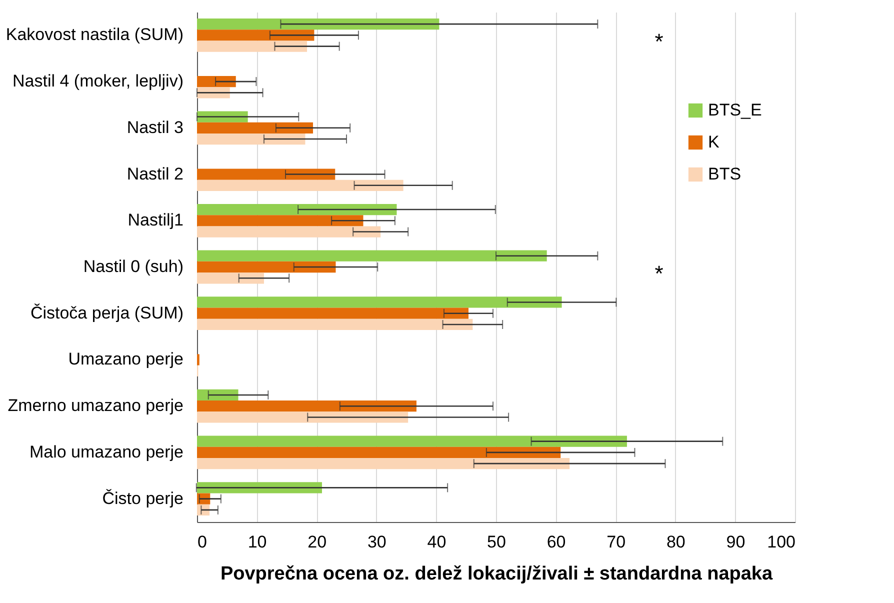  Describe the element at coordinates (556, 542) in the screenshot. I see `x-tick-label: 60` at that location.